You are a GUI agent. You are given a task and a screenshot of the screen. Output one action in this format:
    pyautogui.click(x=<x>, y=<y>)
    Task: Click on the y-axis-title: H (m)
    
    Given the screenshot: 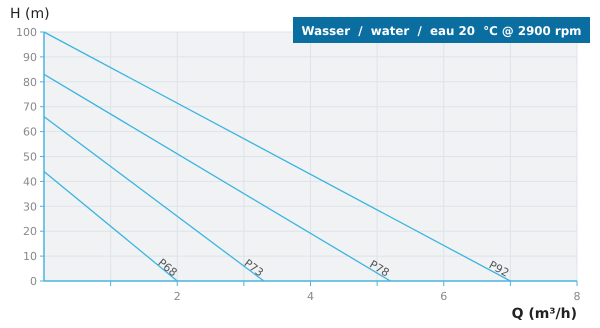 What is the action you would take?
    pyautogui.click(x=30, y=14)
    